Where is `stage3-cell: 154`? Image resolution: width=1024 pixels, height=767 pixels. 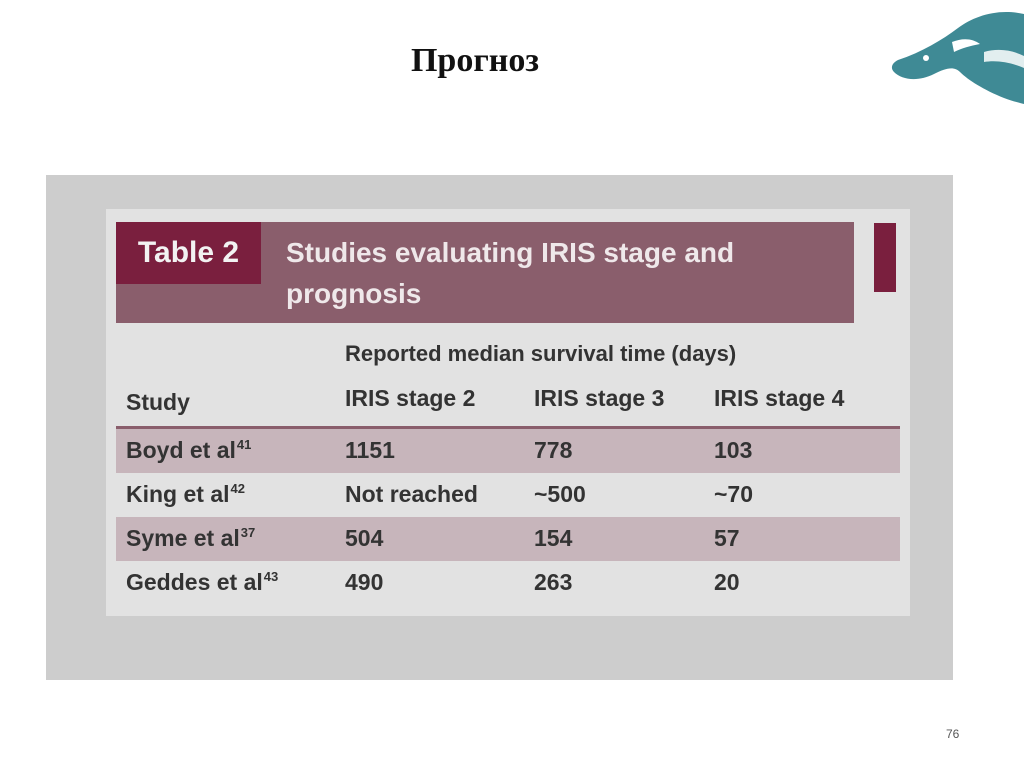
stage3-cell: 154 is located at coordinates (553, 538).